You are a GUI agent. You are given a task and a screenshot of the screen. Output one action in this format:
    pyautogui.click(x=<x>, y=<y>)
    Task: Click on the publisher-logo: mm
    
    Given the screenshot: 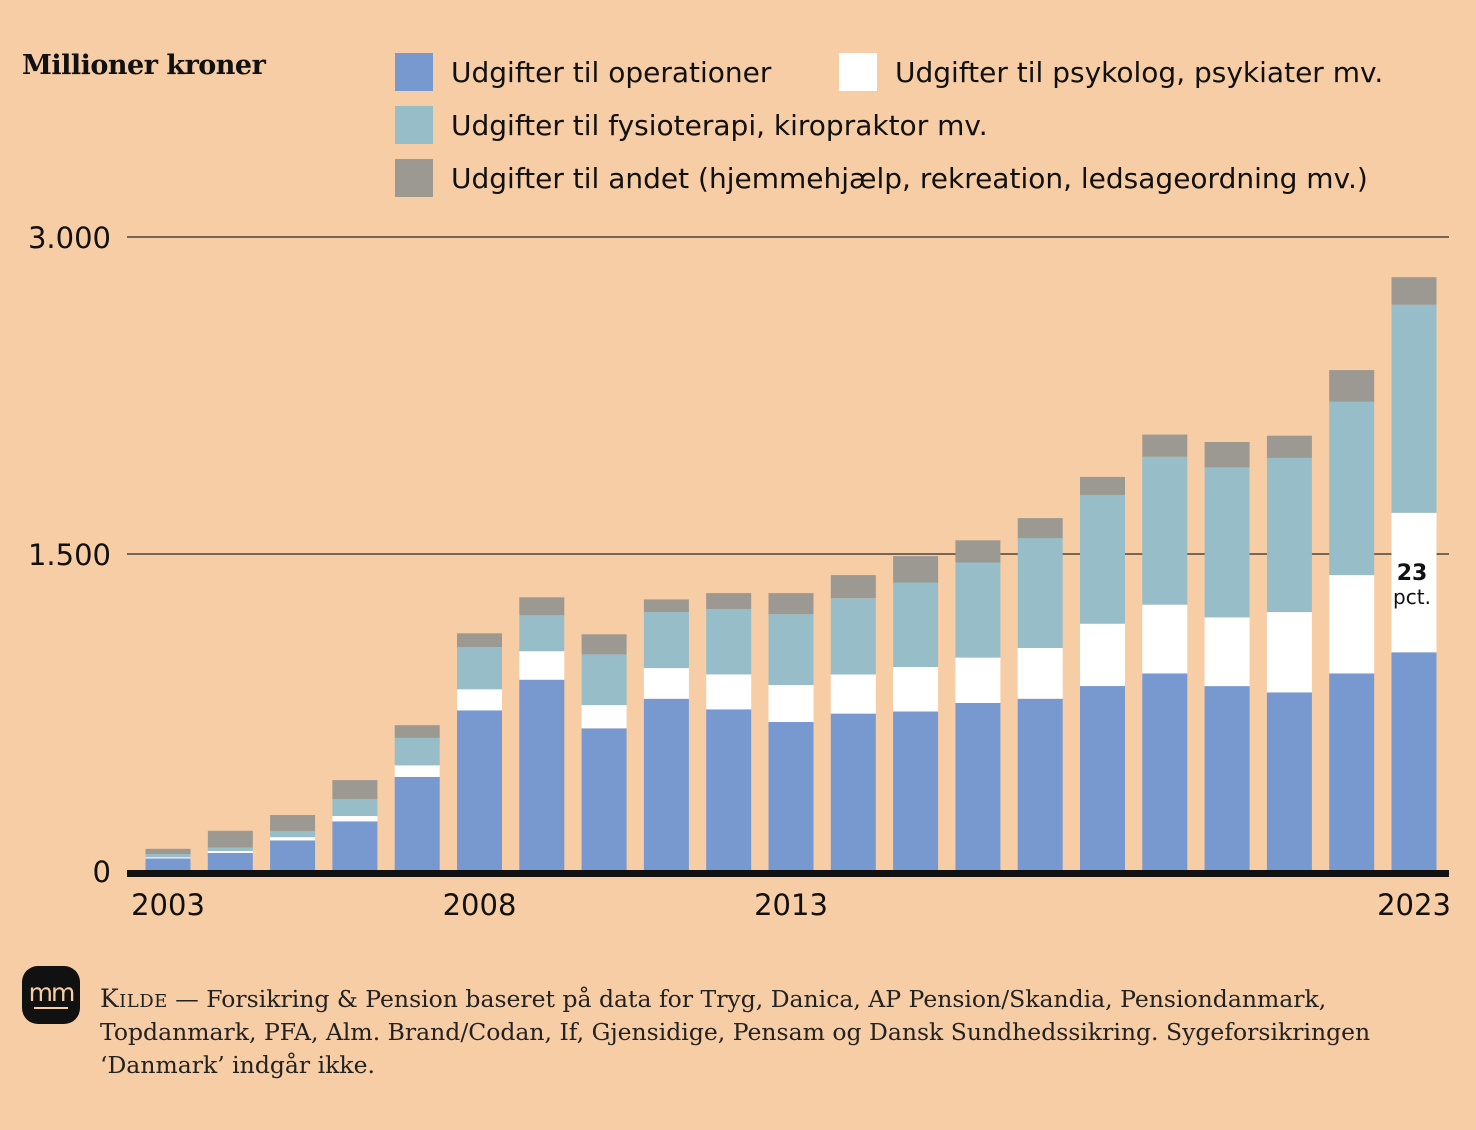 What is the action you would take?
    pyautogui.click(x=51, y=995)
    